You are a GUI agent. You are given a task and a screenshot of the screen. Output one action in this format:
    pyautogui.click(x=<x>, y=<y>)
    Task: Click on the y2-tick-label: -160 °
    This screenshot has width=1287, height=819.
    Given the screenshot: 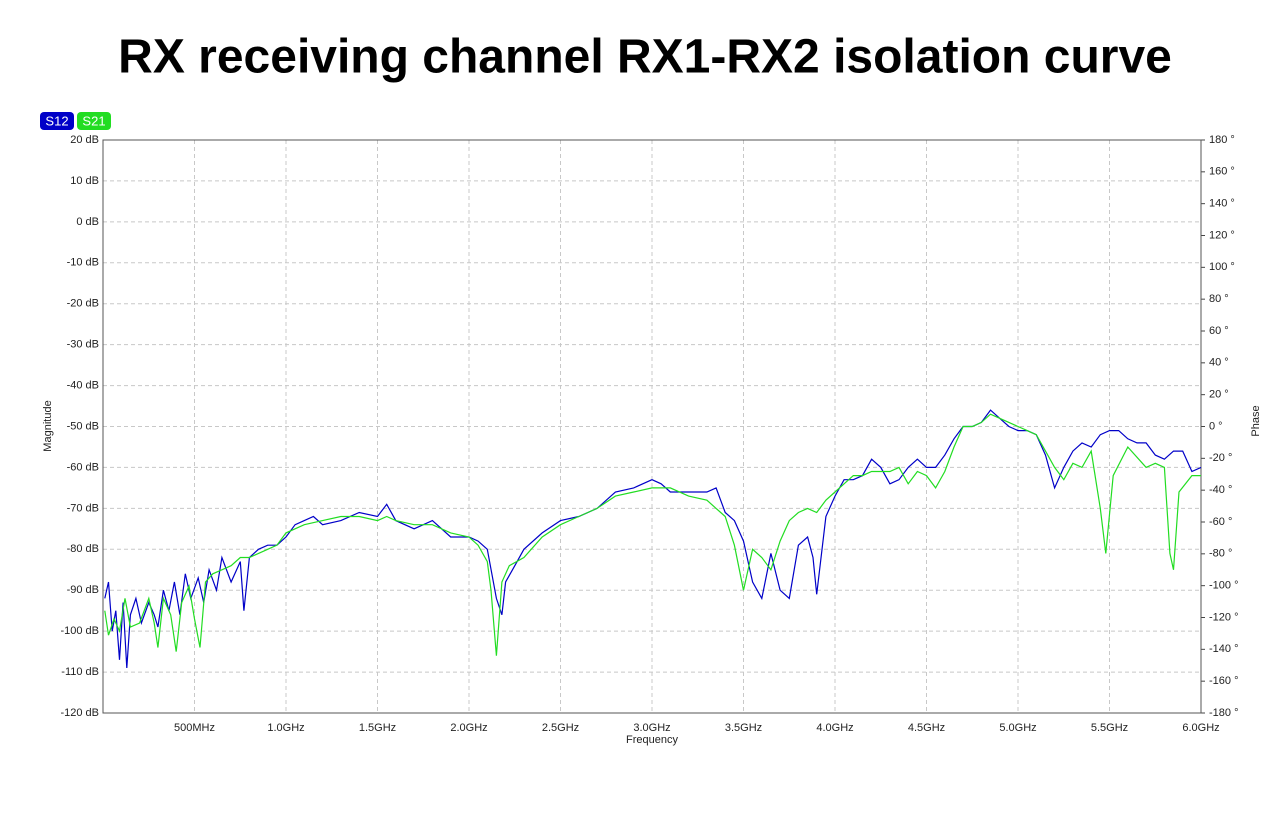 What is the action you would take?
    pyautogui.click(x=1223, y=681)
    